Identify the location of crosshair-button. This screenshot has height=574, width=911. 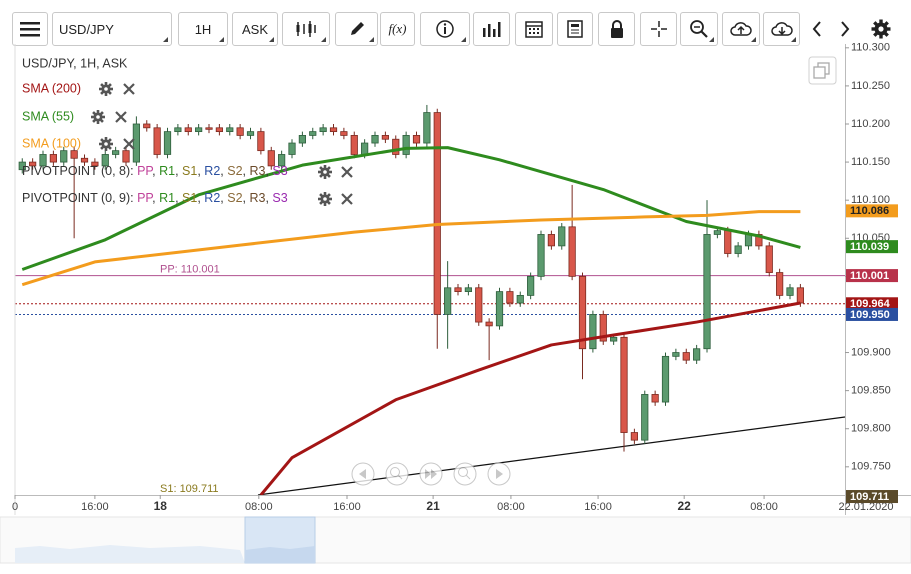
(658, 29).